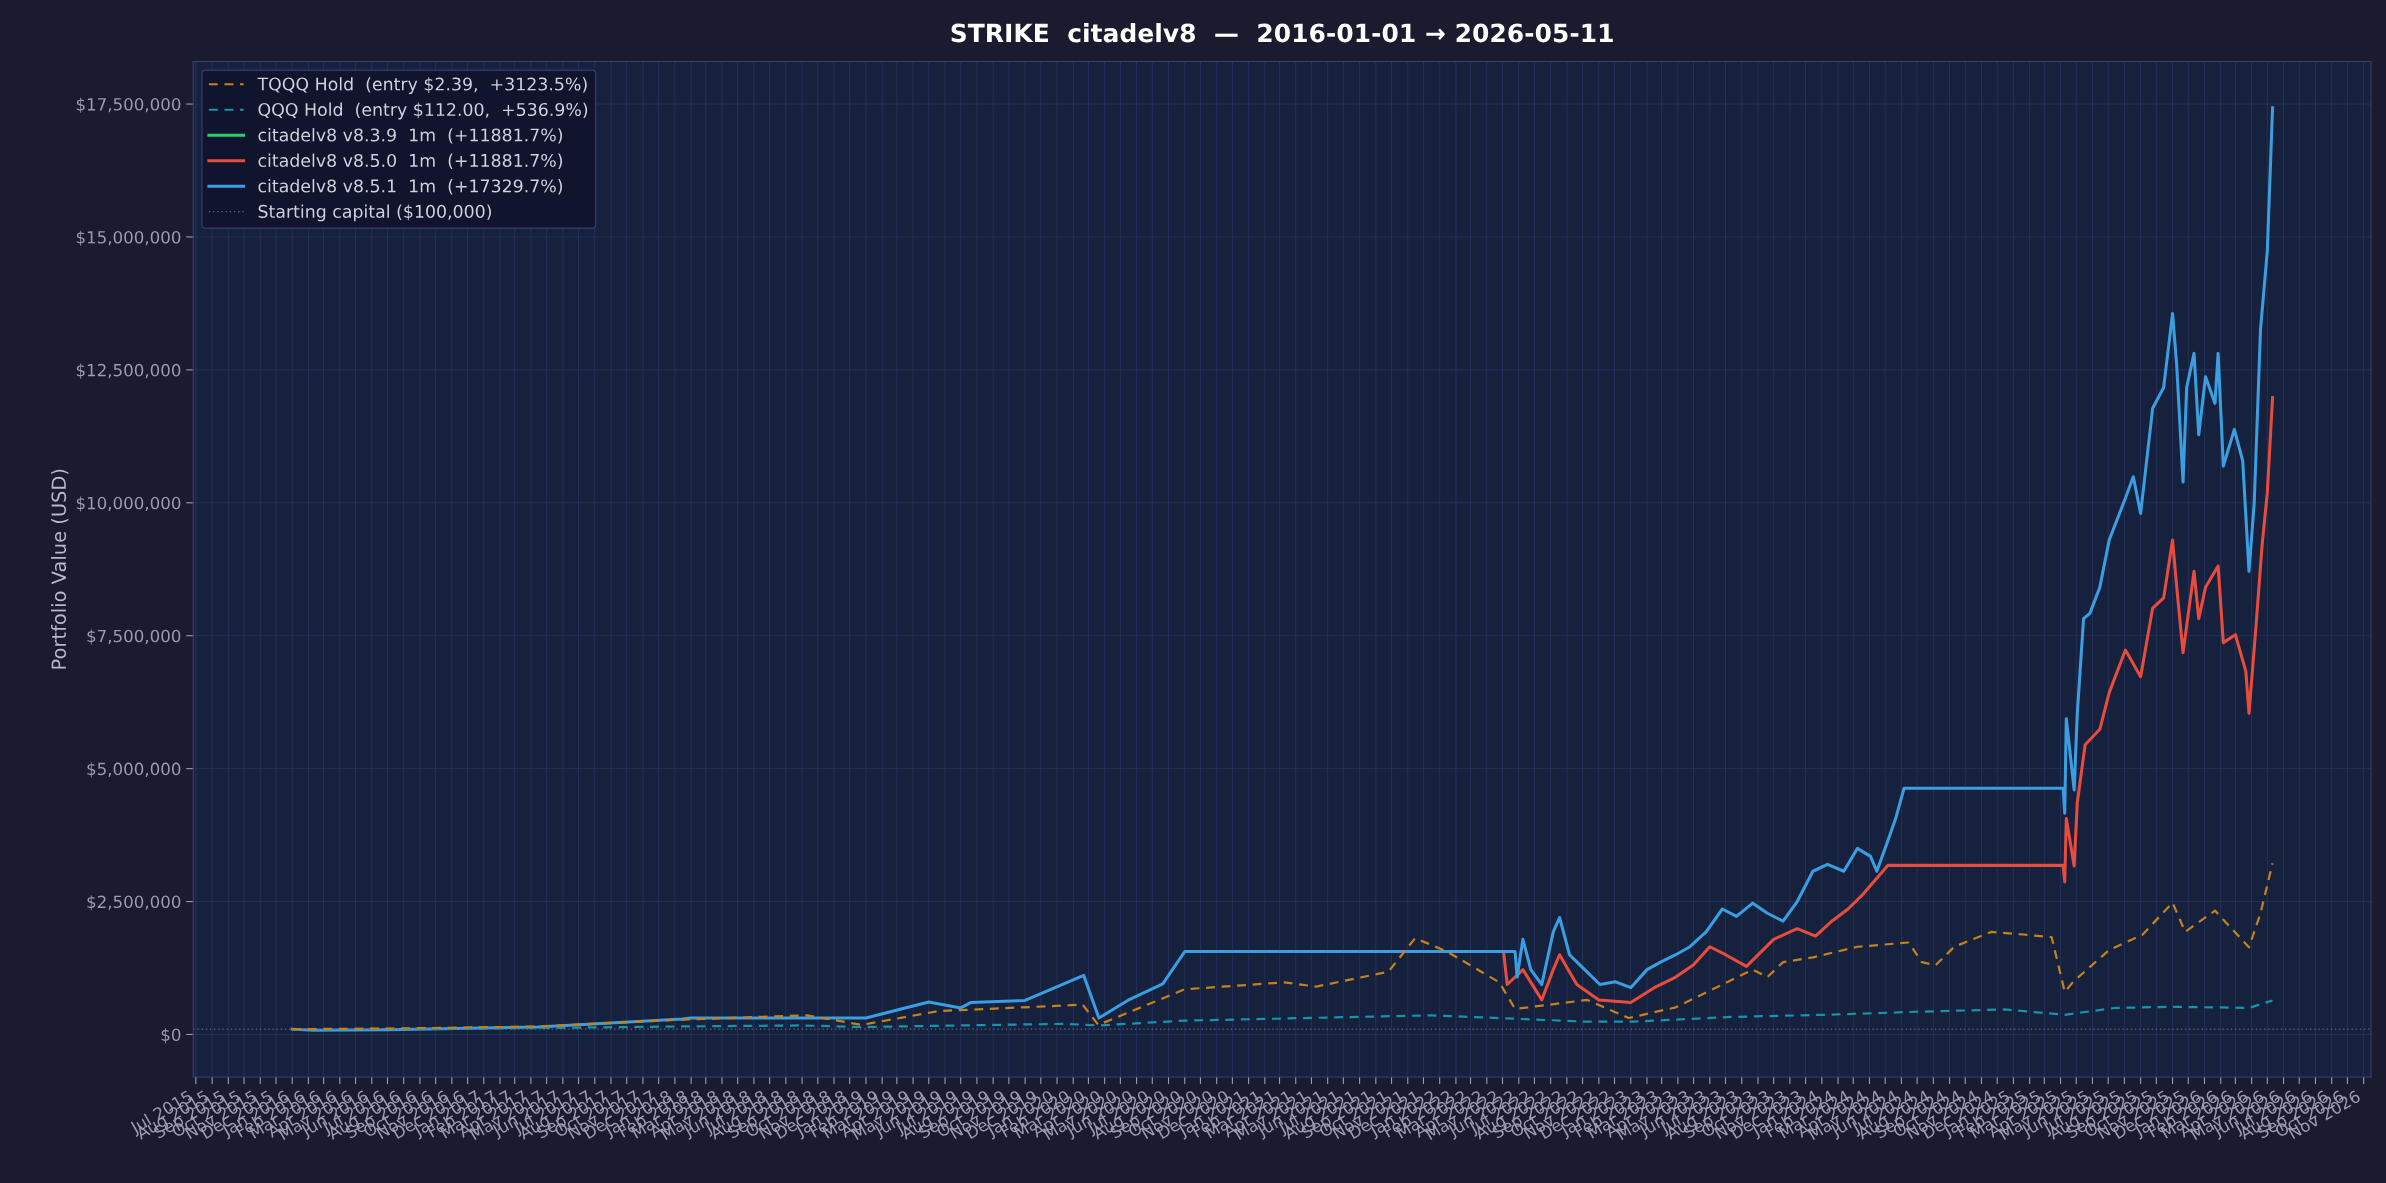  Describe the element at coordinates (171, 1036) in the screenshot. I see `y-tick-label: $0` at that location.